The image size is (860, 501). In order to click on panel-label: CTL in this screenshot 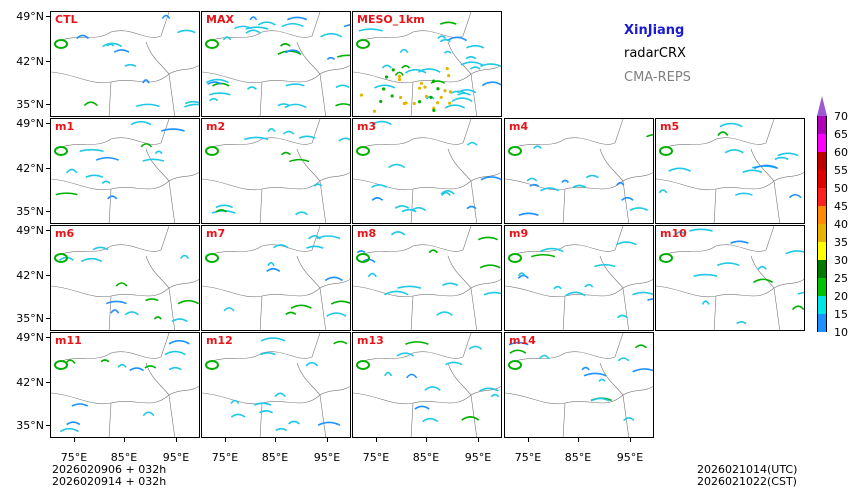, I will do `click(66, 19)`.